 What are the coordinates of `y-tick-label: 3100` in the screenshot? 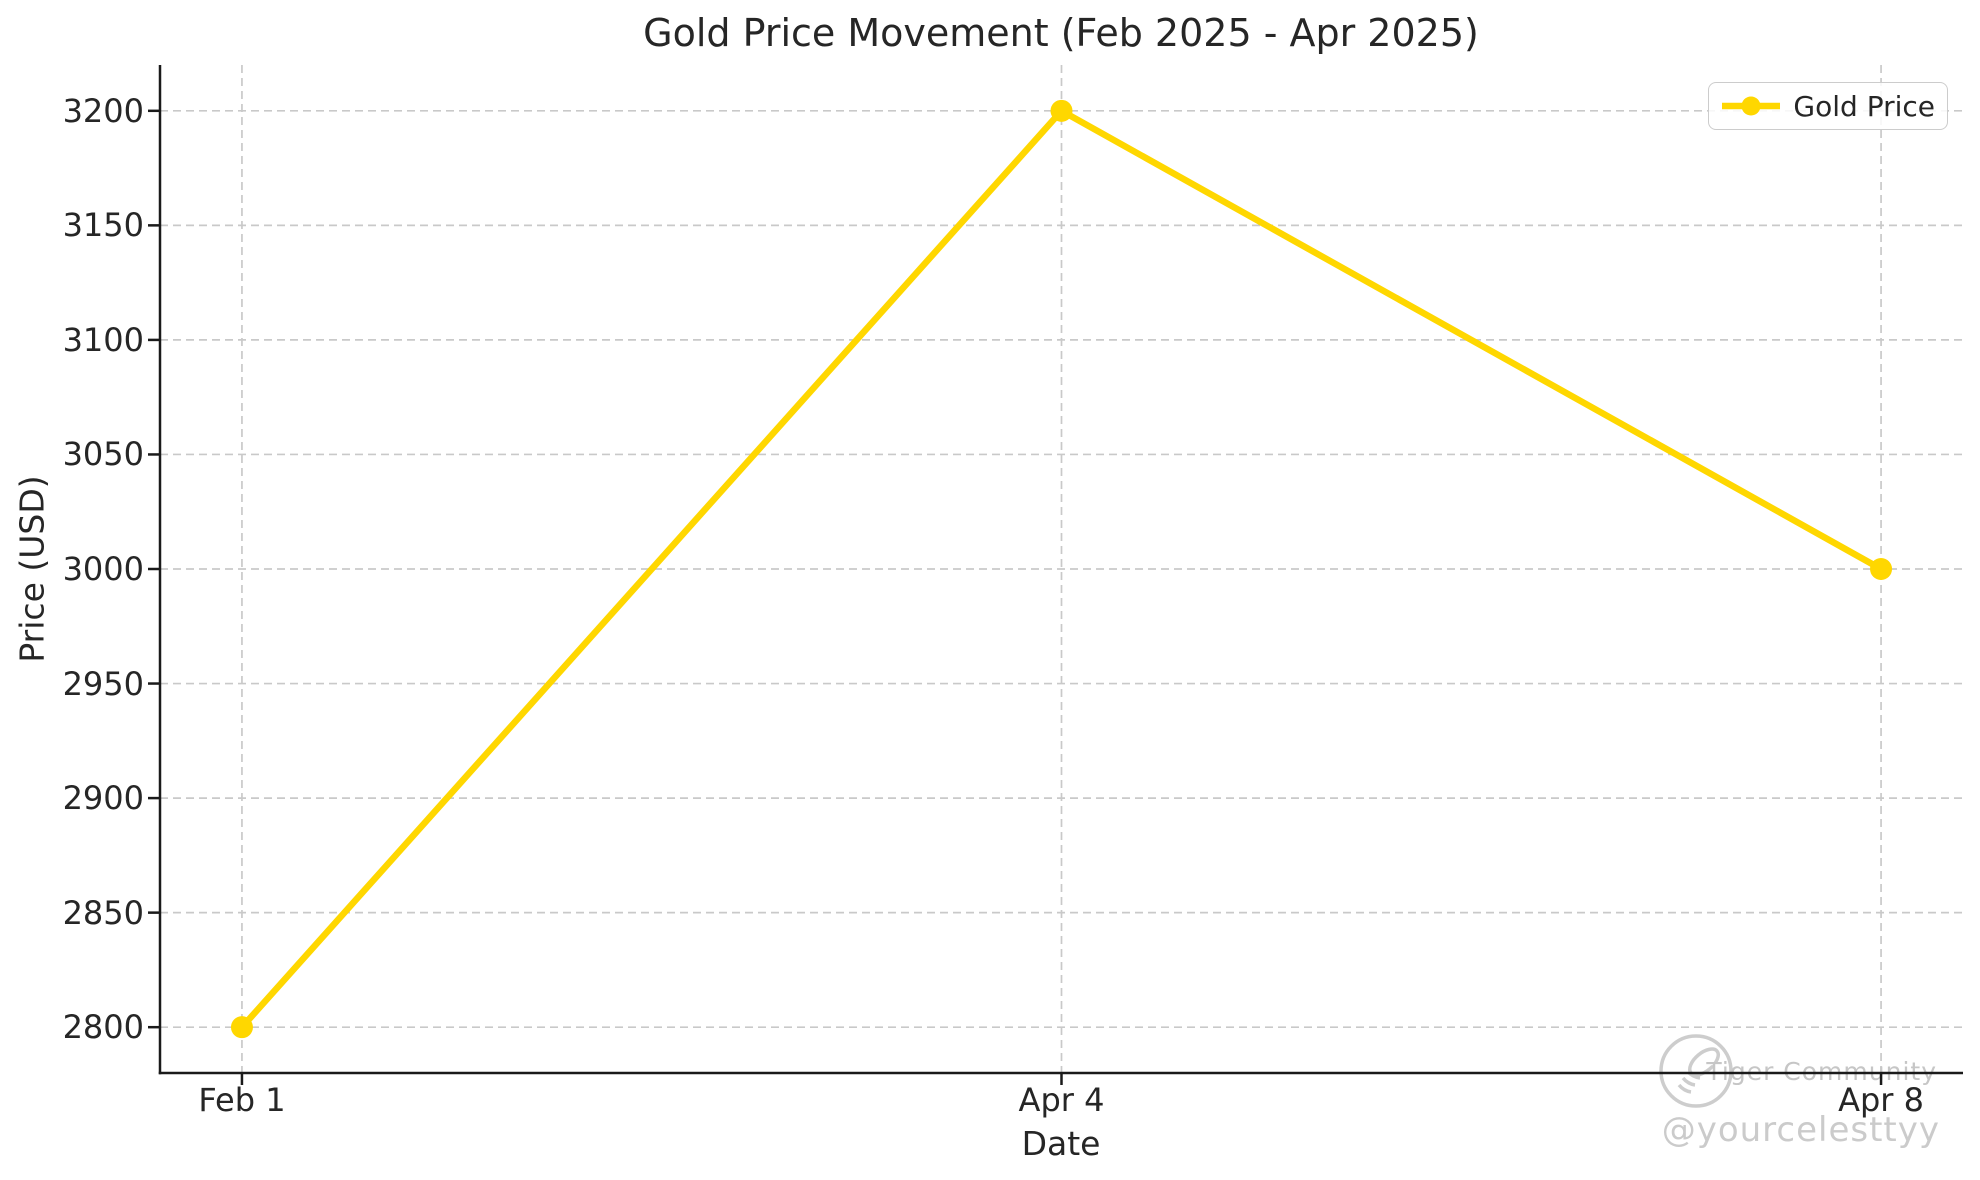 It's located at (103, 339).